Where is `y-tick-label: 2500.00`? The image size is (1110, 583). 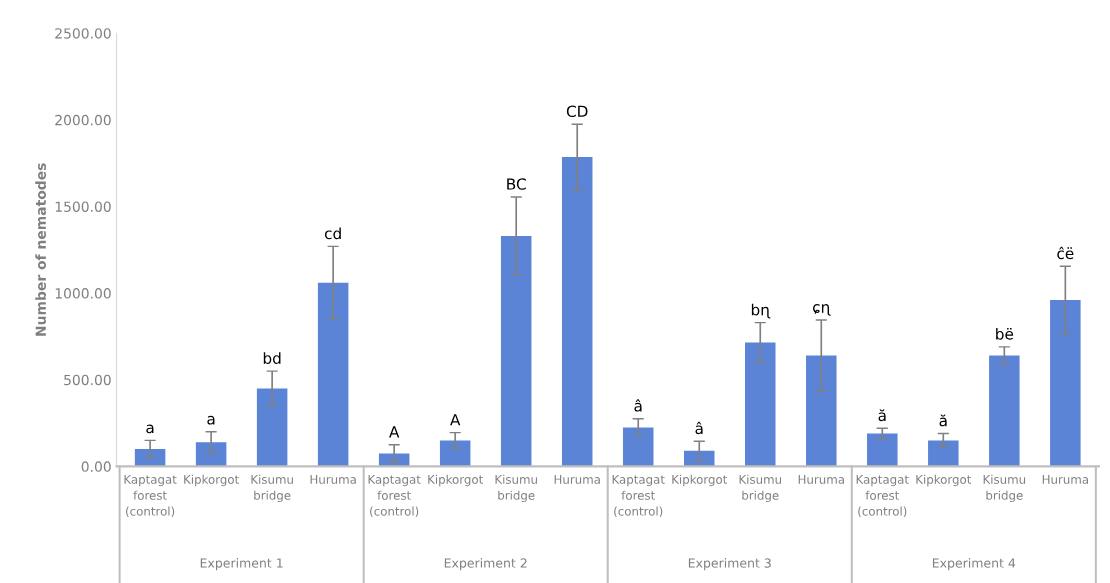 y-tick-label: 2500.00 is located at coordinates (83, 33).